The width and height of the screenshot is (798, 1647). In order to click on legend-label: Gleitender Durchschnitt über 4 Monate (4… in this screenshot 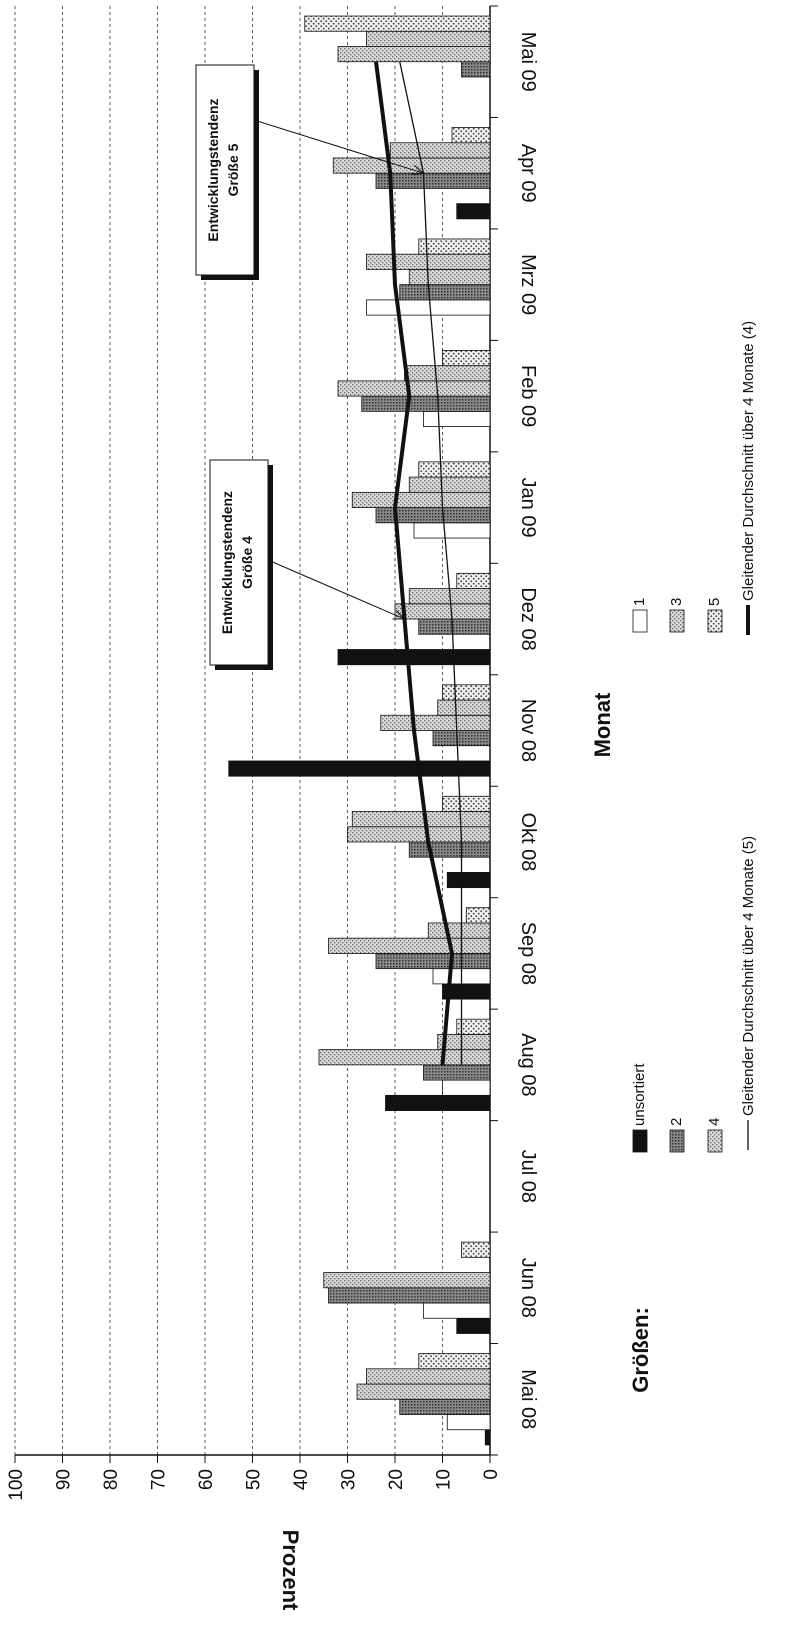, I will do `click(748, 461)`.